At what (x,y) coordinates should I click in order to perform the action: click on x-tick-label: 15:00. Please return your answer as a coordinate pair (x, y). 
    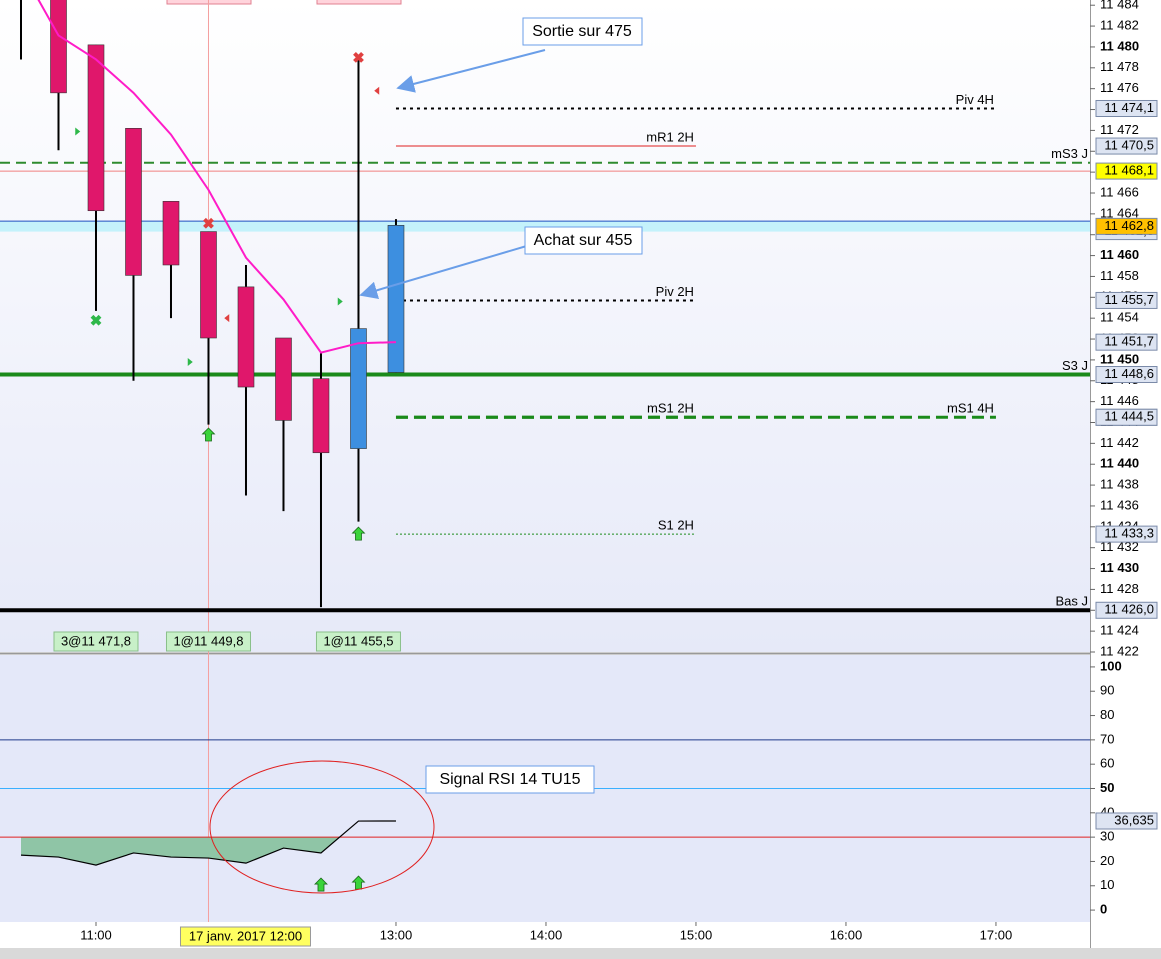
    Looking at the image, I should click on (696, 934).